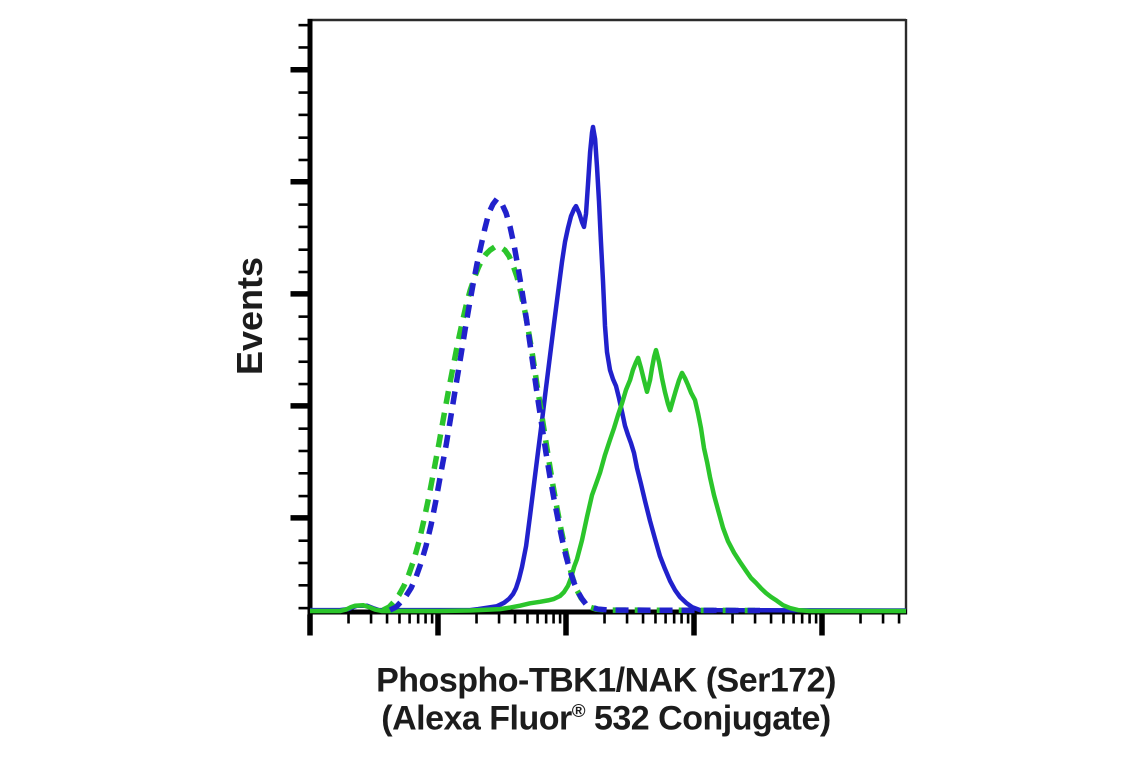  I want to click on x-axis-label-line2-pre: (Alexa Fluor, so click(476, 718).